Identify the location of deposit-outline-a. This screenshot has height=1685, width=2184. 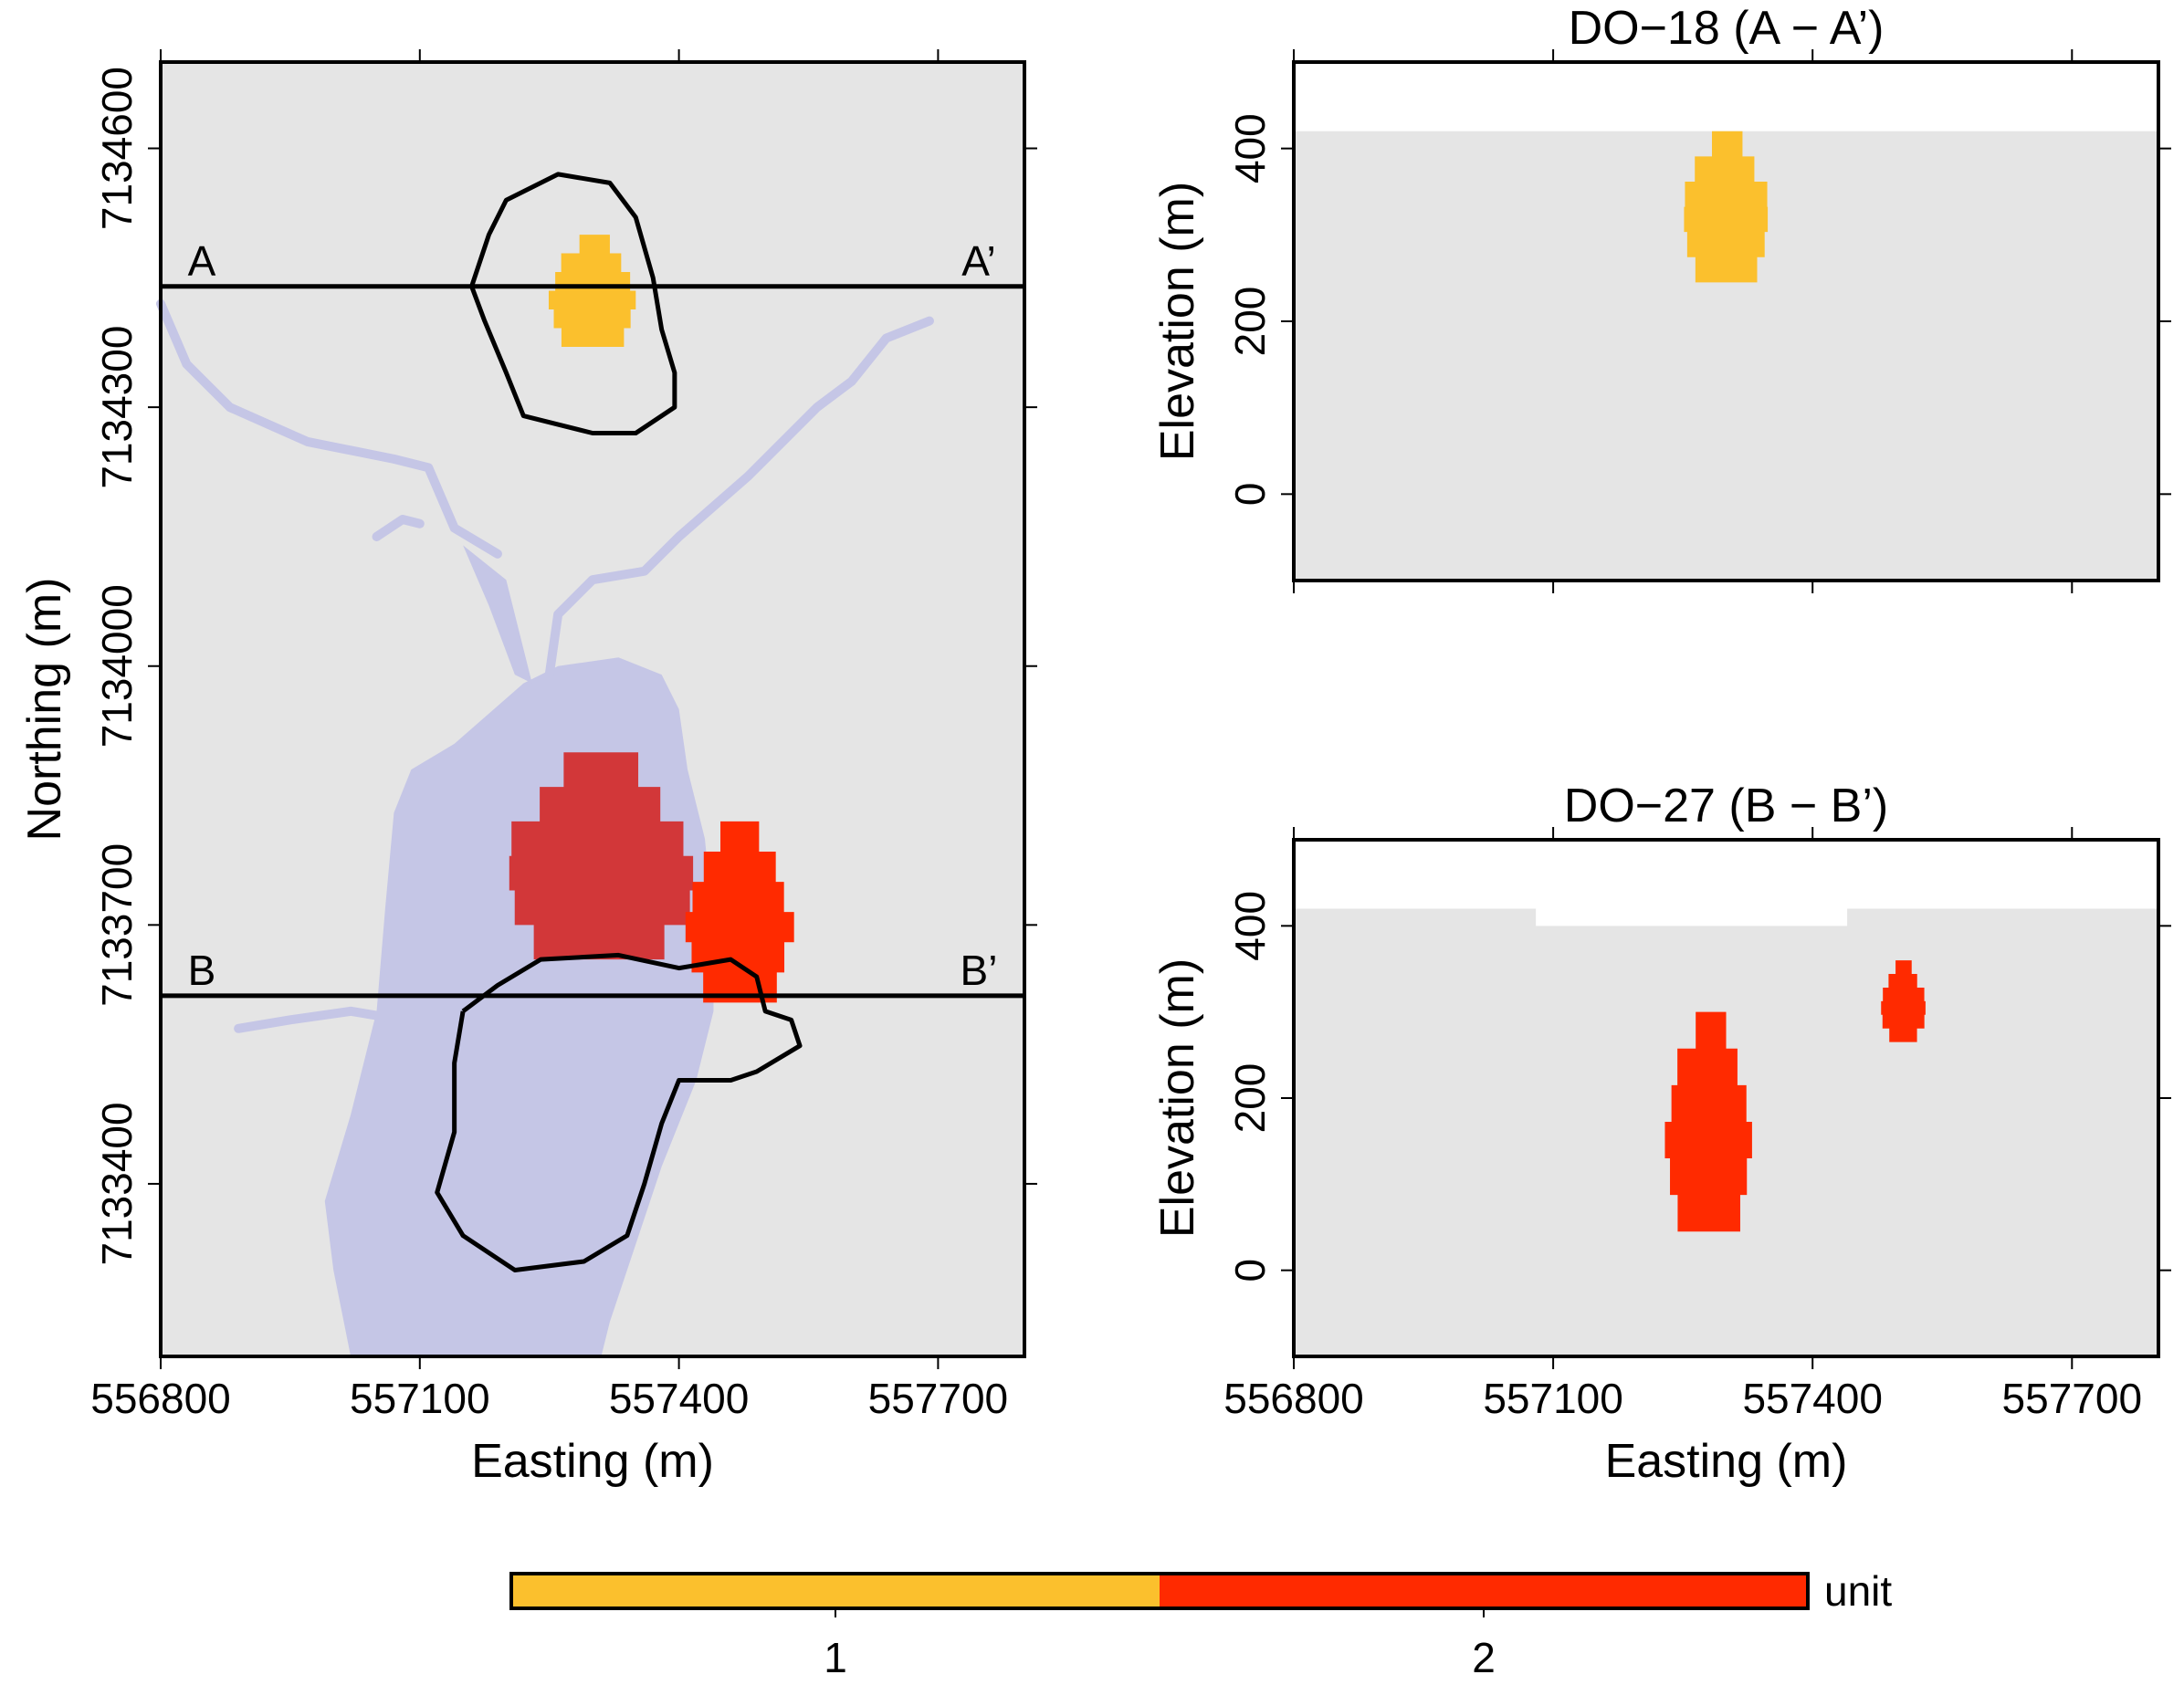
(573, 303).